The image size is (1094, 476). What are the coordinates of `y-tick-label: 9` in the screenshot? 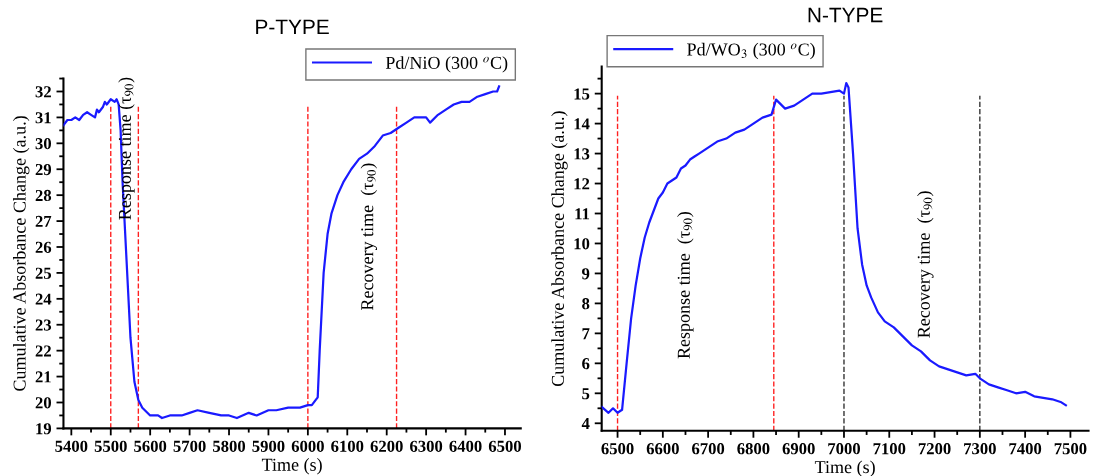 It's located at (586, 274).